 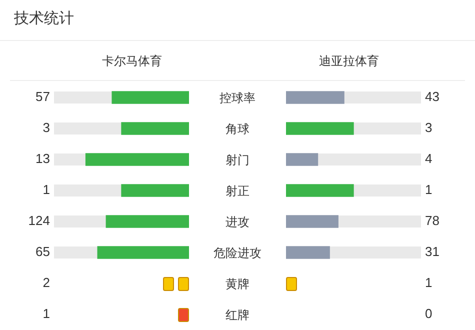 I want to click on data-label: 65, so click(x=43, y=252).